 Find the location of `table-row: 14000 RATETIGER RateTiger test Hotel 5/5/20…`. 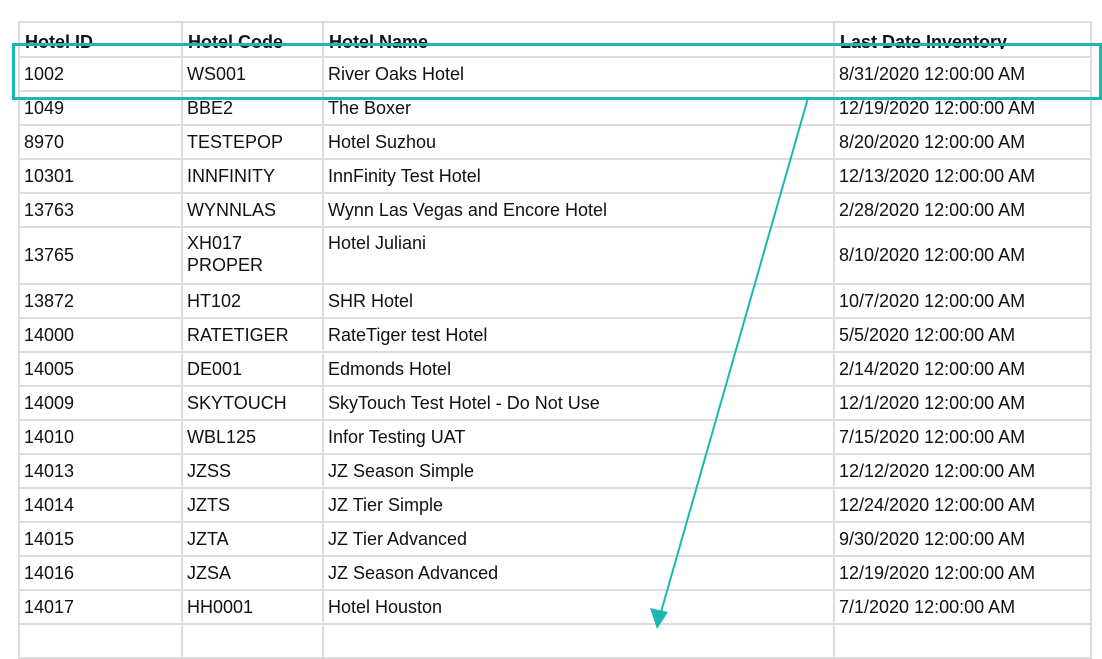

table-row: 14000 RATETIGER RateTiger test Hotel 5/5/20… is located at coordinates (555, 335).